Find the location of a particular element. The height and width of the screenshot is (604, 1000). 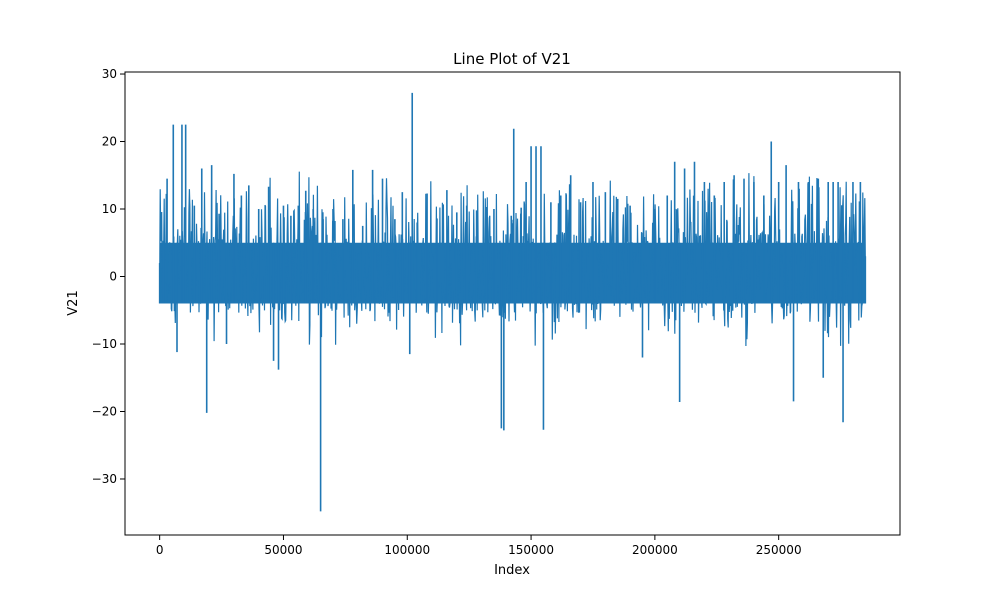

x-tick-label: 0 is located at coordinates (160, 550).